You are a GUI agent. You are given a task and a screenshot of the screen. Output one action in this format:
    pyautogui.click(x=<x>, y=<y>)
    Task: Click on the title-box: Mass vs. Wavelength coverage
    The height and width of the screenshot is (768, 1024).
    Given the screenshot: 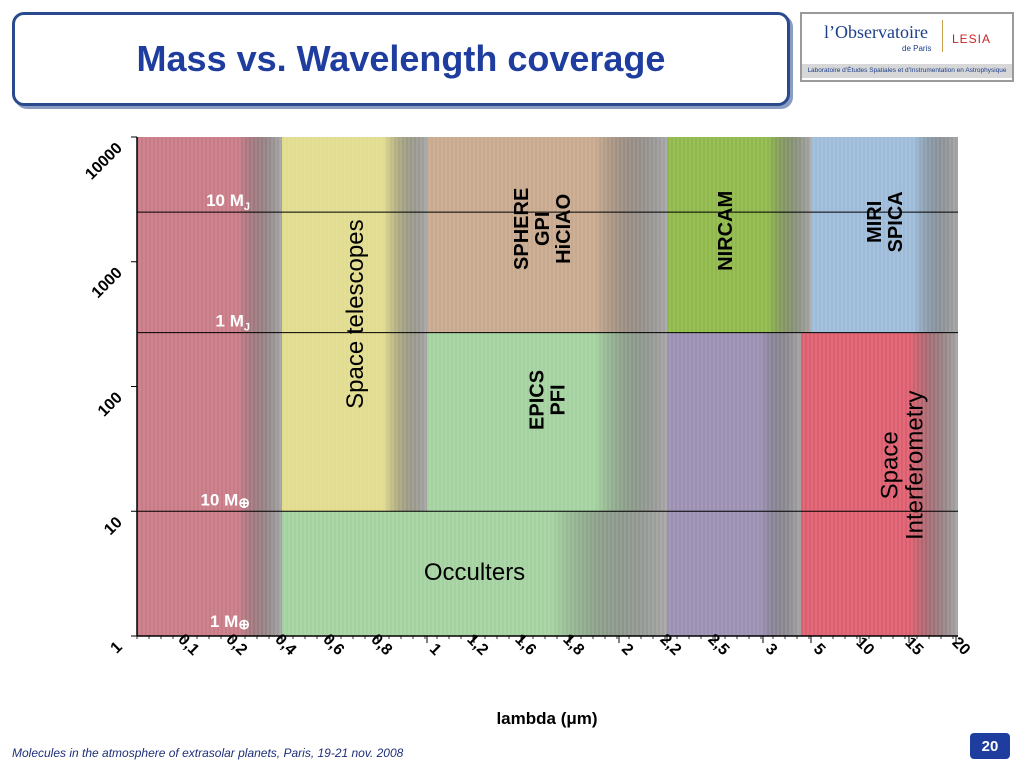 What is the action you would take?
    pyautogui.click(x=401, y=59)
    